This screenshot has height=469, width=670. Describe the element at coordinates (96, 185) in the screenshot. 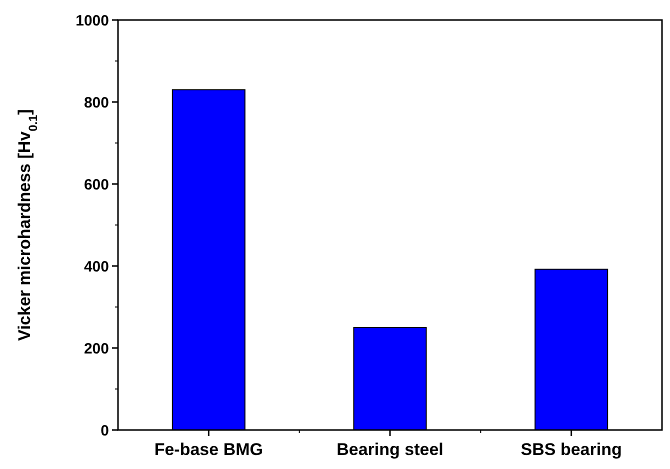

I see `y-tick-label: 600` at that location.